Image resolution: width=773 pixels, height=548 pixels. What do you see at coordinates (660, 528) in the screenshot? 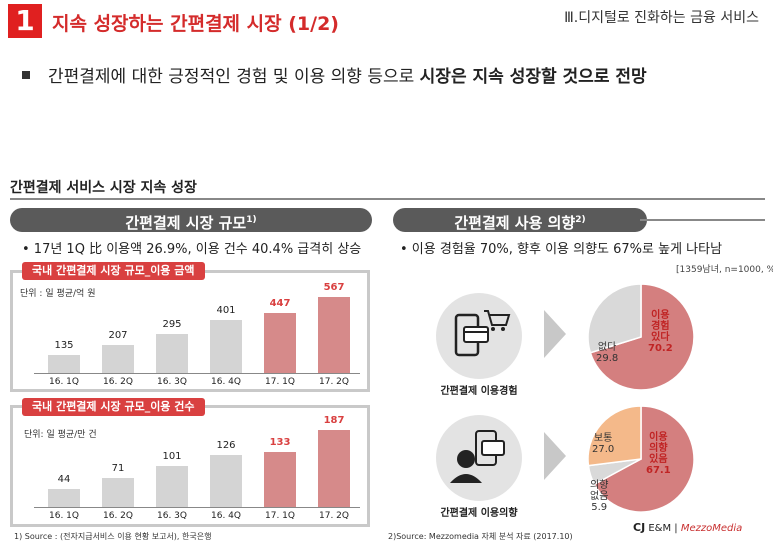
I see `logo-em: E&M` at bounding box center [660, 528].